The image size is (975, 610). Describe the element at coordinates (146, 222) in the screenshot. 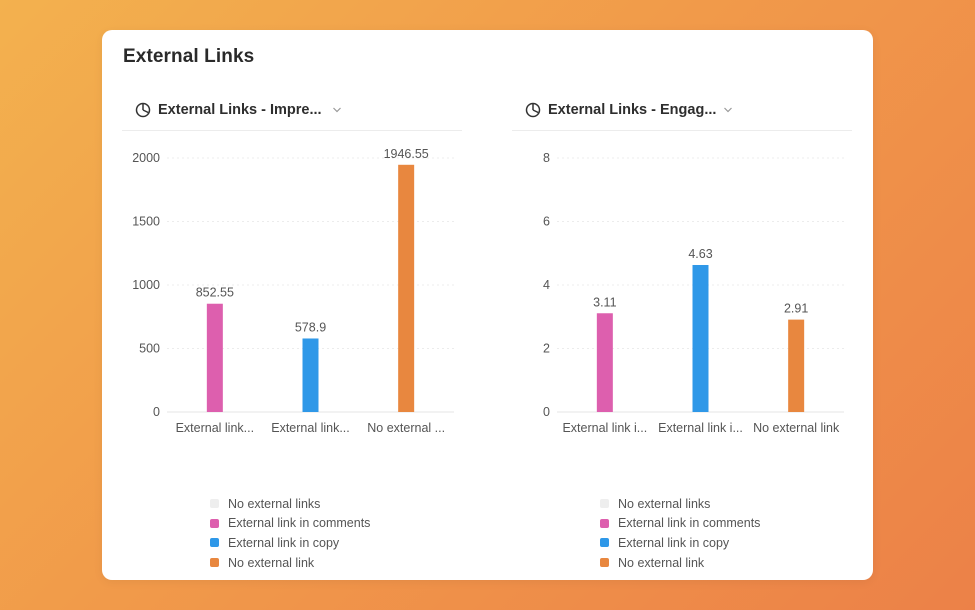

I see `y-tick-label: 1500` at that location.